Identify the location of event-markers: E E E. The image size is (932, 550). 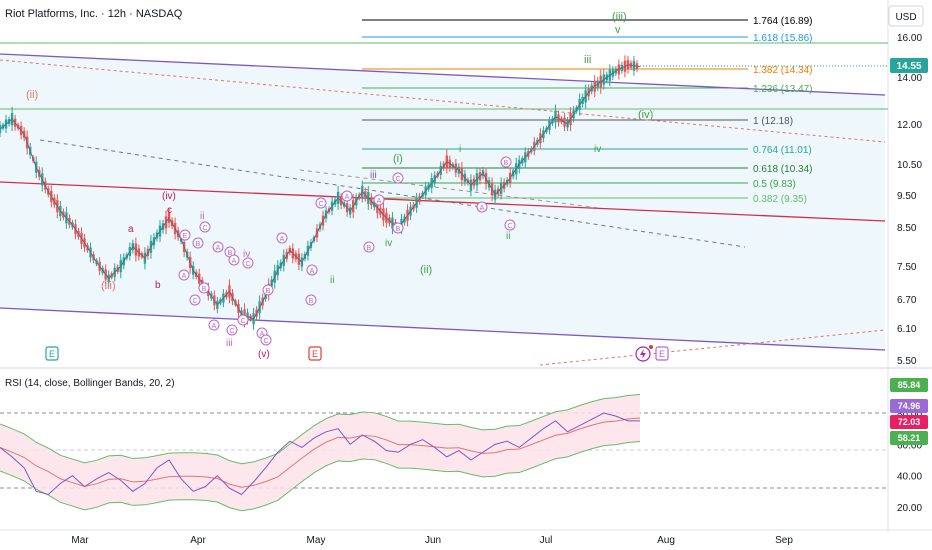
(357, 353).